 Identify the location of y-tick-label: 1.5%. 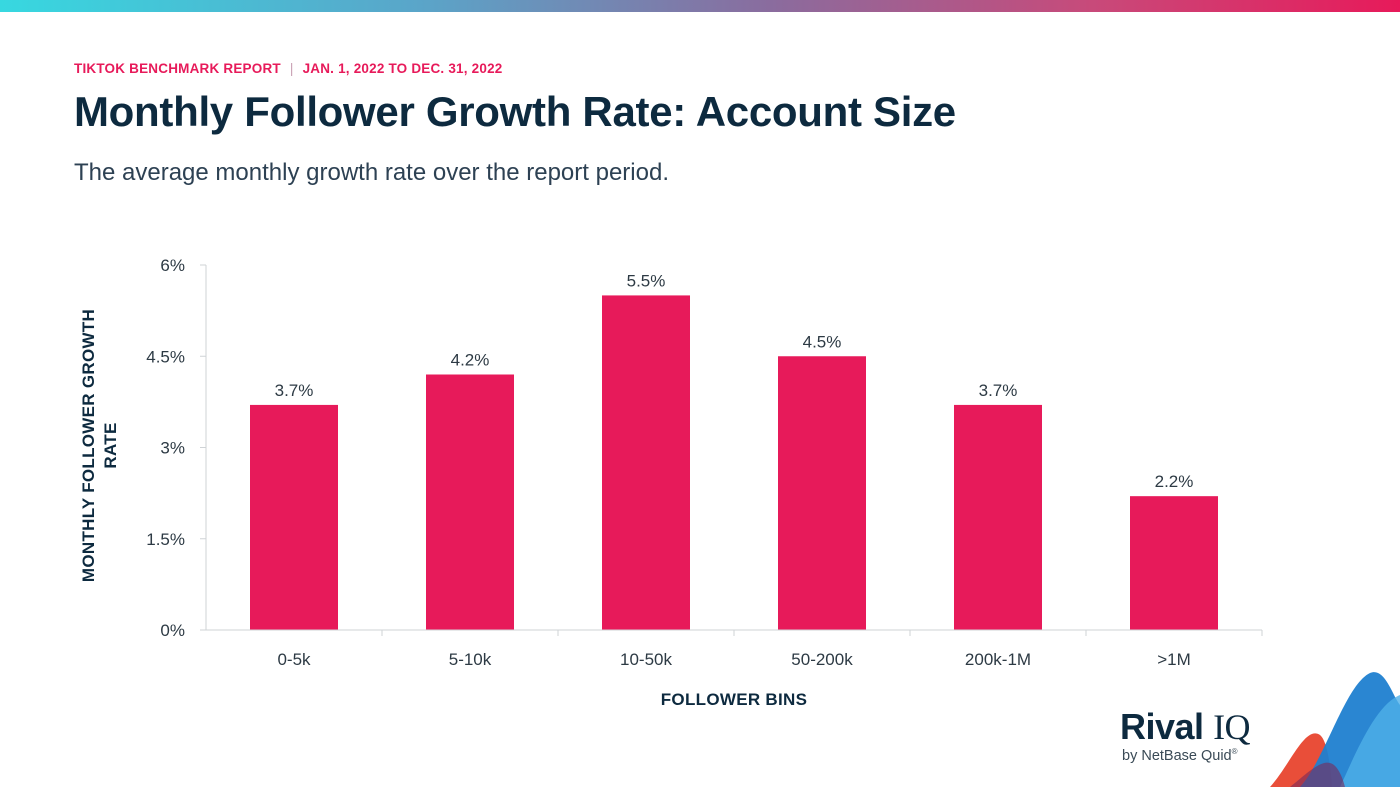
(165, 539).